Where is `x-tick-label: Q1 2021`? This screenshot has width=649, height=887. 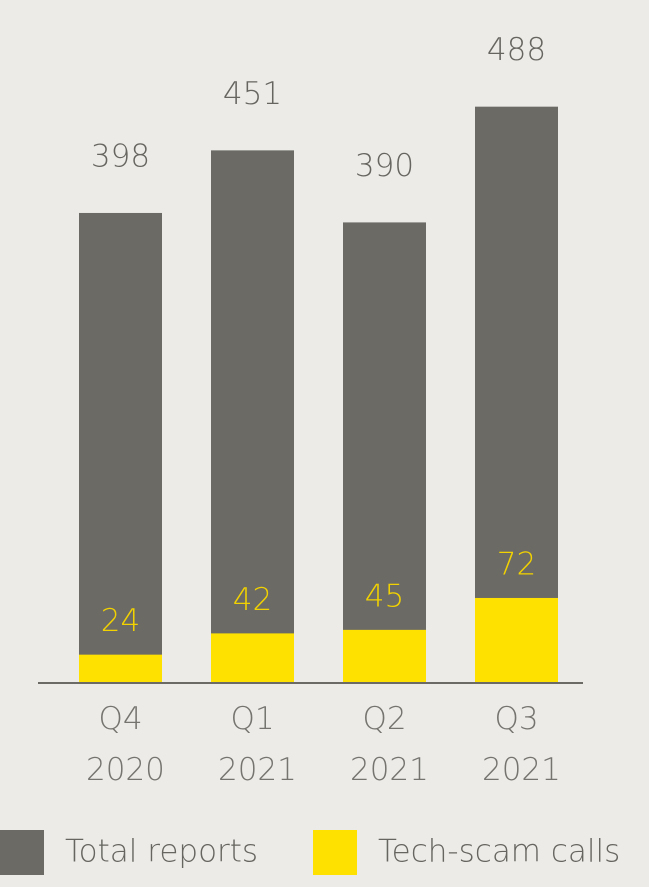 x-tick-label: Q1 2021 is located at coordinates (252, 744).